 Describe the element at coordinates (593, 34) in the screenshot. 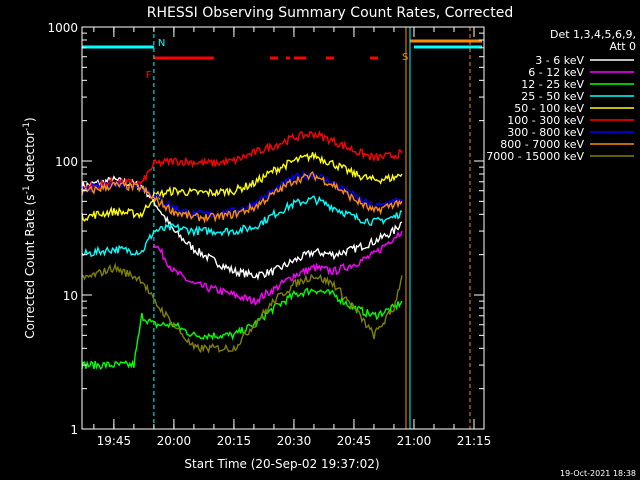

I see `legend-header-line1: Det 1,3,4,5,6,9,` at that location.